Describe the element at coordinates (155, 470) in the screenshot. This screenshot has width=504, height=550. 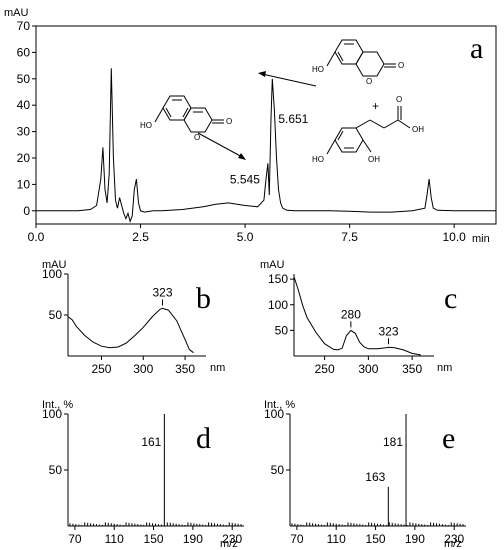
I see `panel-d-bars` at that location.